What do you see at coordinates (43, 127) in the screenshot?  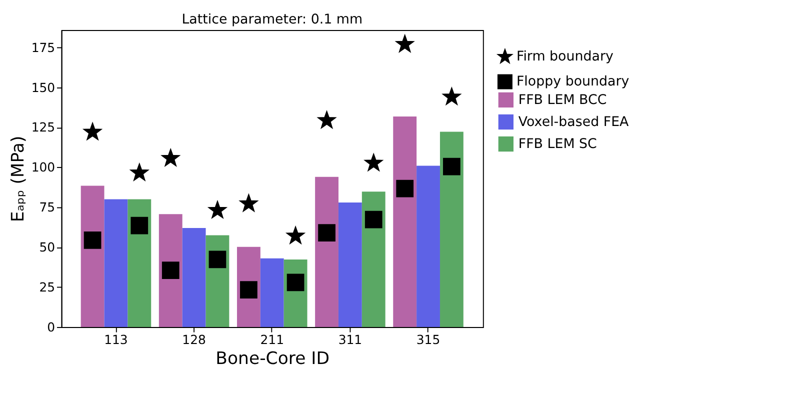 I see `y-tick-label: 125` at bounding box center [43, 127].